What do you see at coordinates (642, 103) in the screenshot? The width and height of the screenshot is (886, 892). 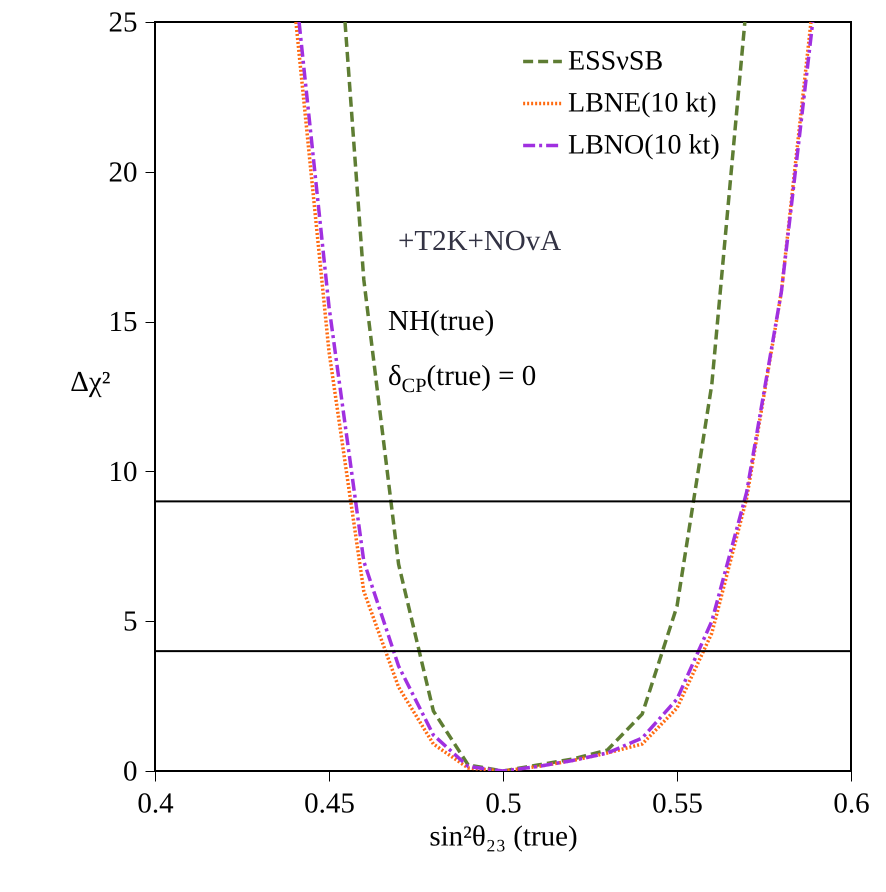 I see `legend-label: LBNE(10 kt)` at bounding box center [642, 103].